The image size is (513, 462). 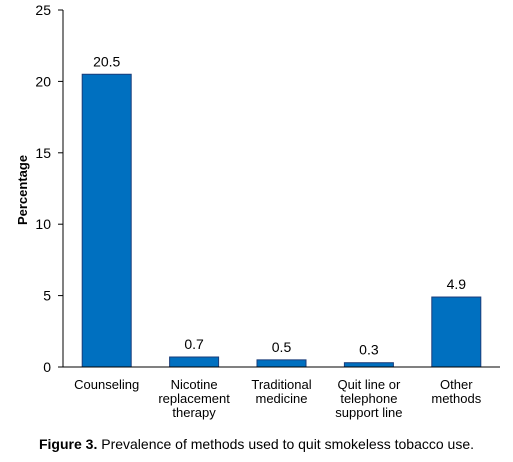 I want to click on y-tick-label: 10, so click(x=43, y=224).